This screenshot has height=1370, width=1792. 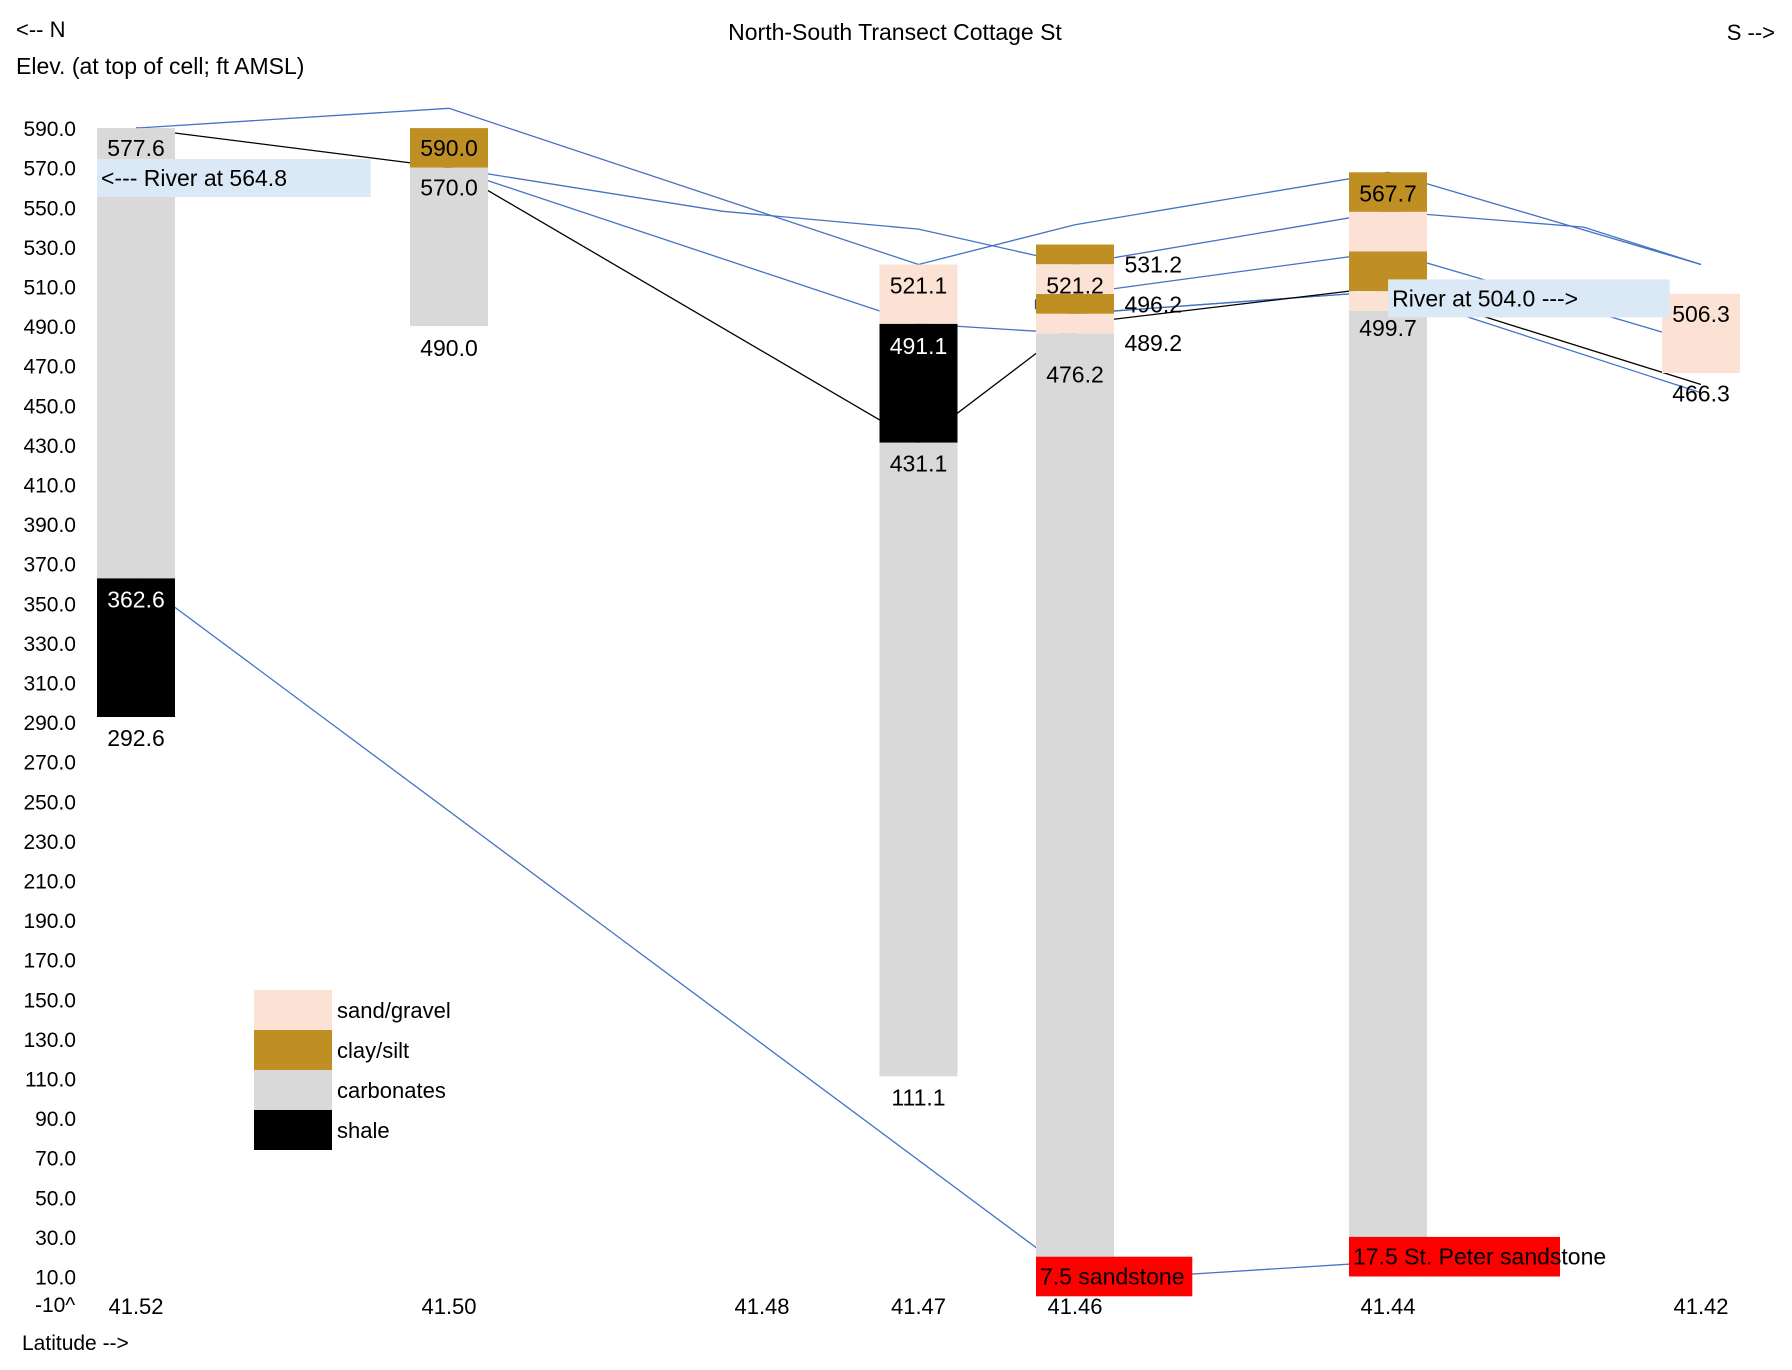 I want to click on y-tick-label: 290.0, so click(x=49, y=723).